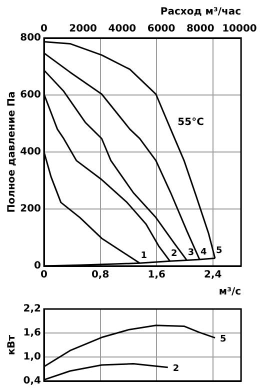 The image size is (260, 390). Describe the element at coordinates (143, 255) in the screenshot. I see `series-label: 1` at that location.